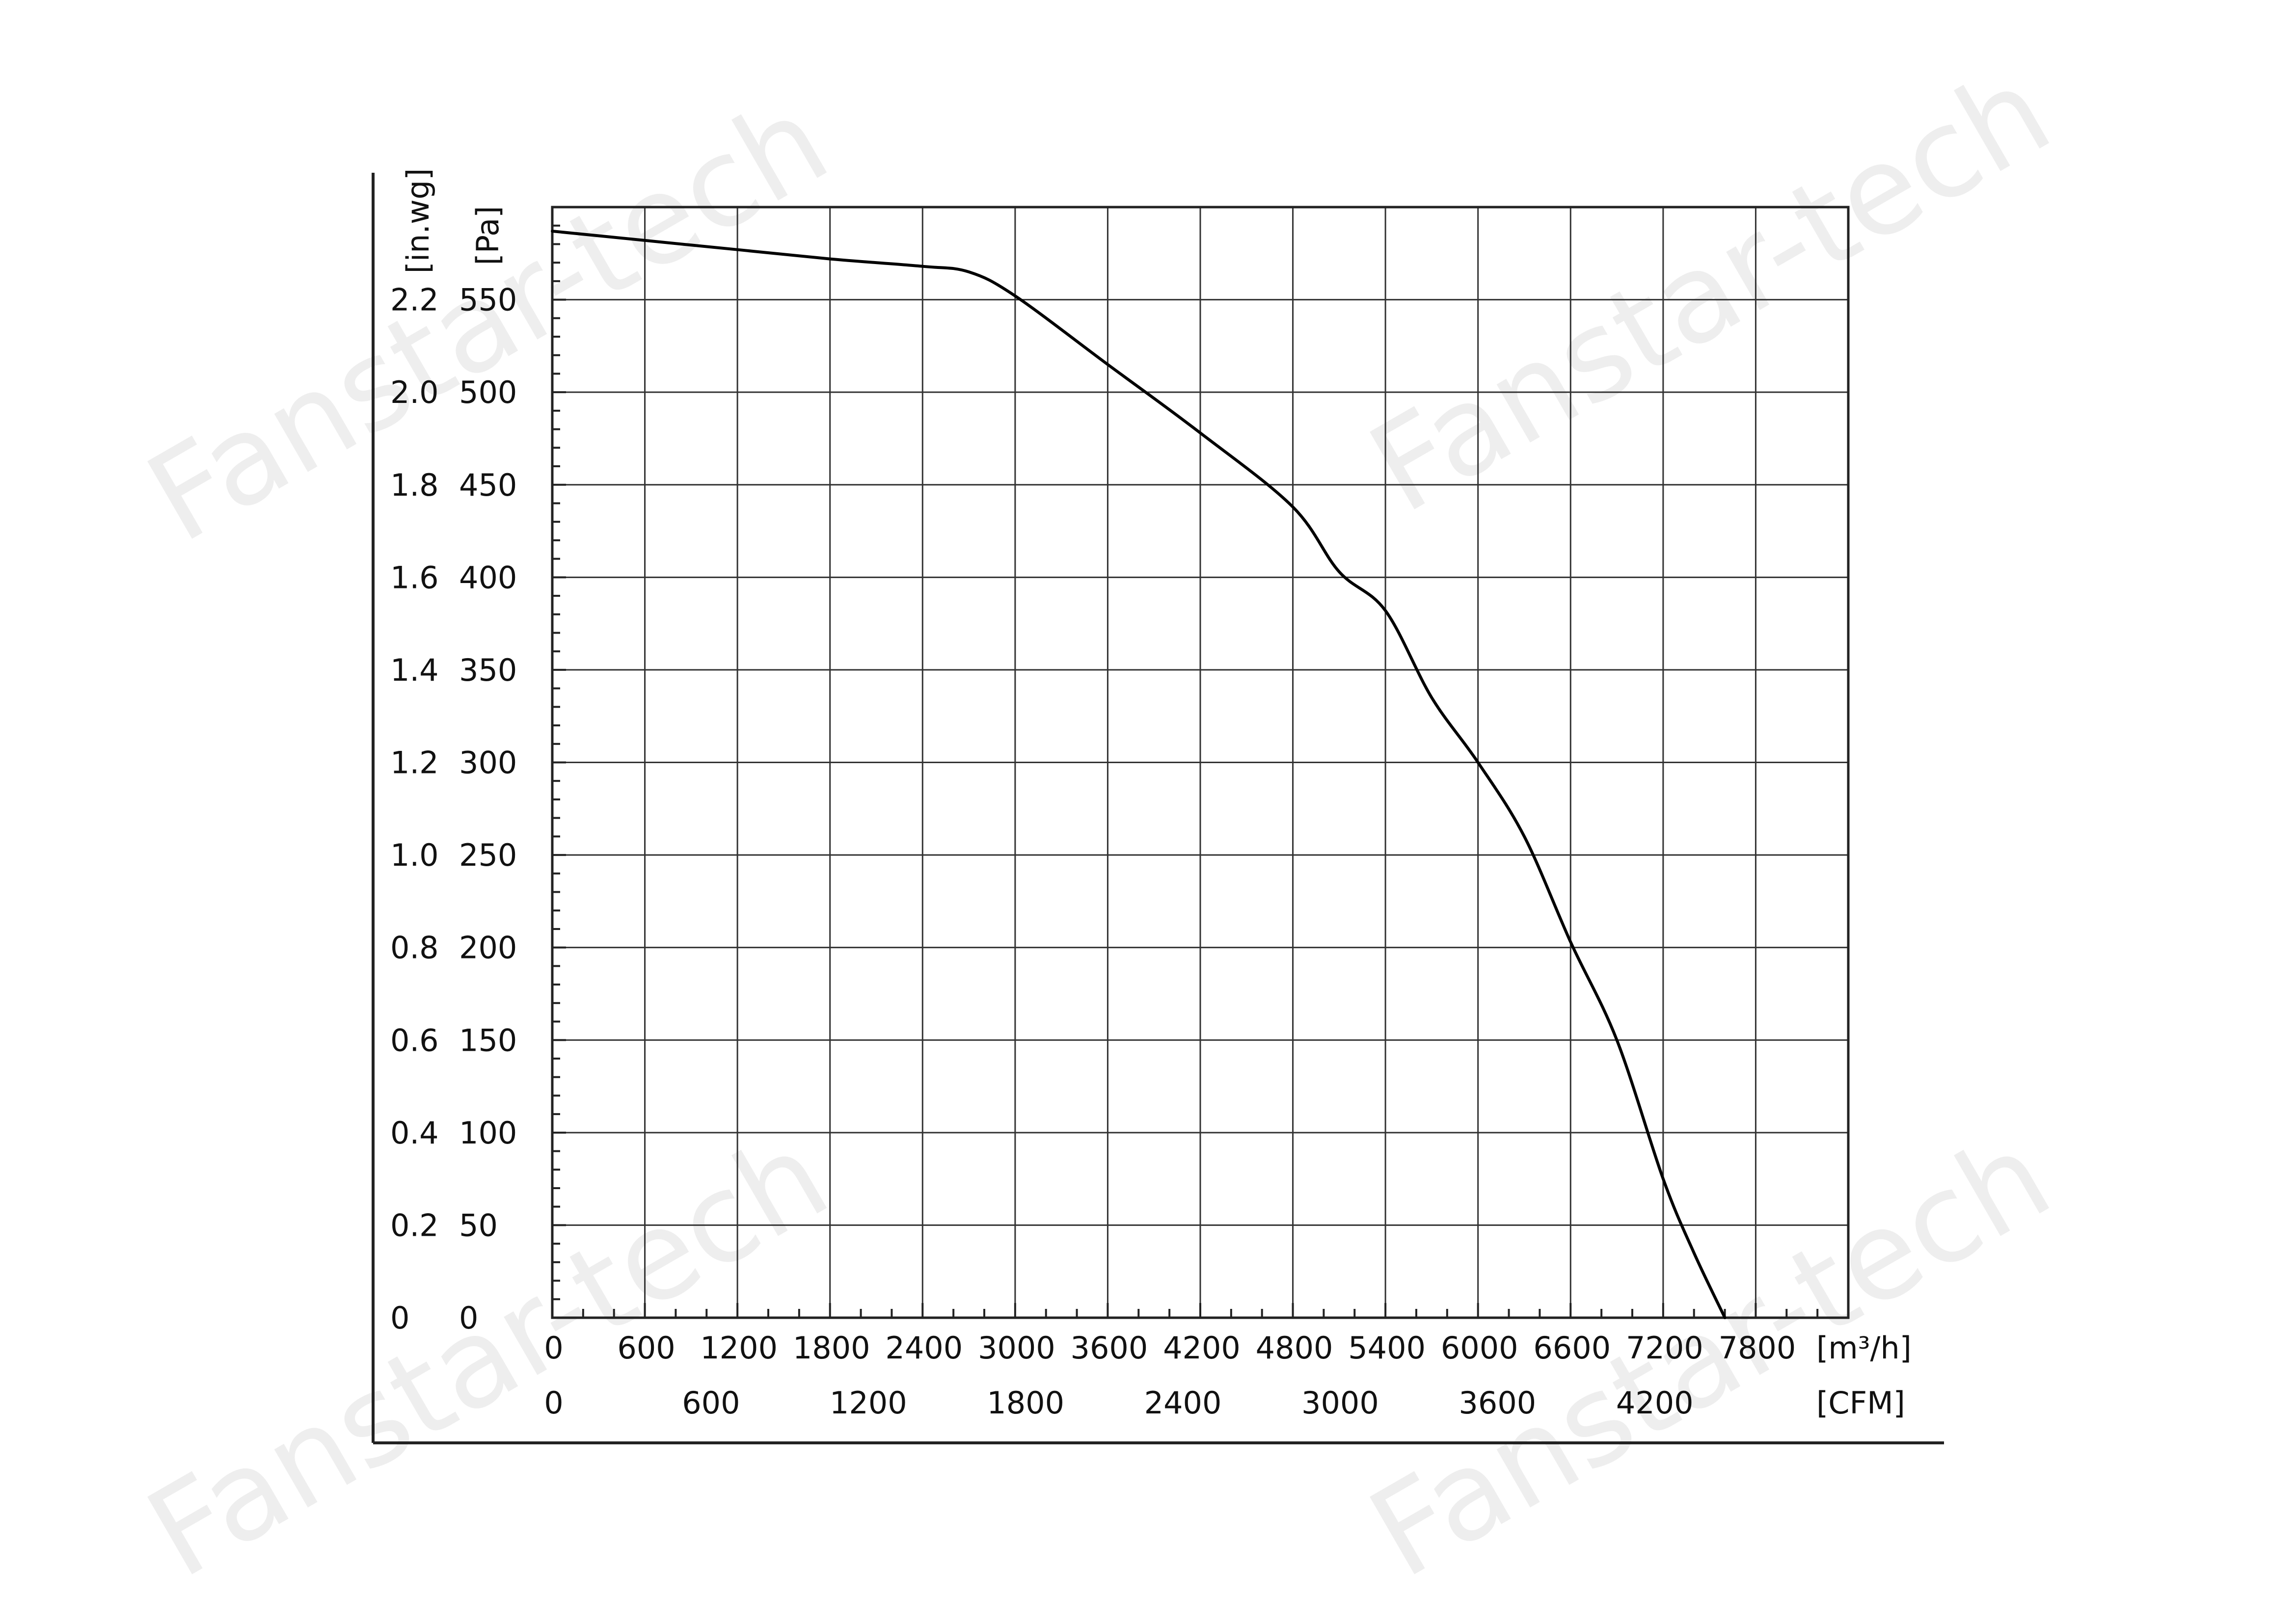 The image size is (2296, 1622). What do you see at coordinates (414, 300) in the screenshot?
I see `y-tick-label-inwg: 2.2` at bounding box center [414, 300].